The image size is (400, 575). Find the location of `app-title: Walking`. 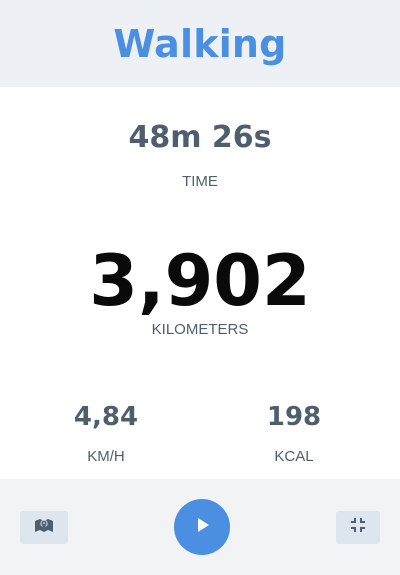

app-title: Walking is located at coordinates (200, 43).